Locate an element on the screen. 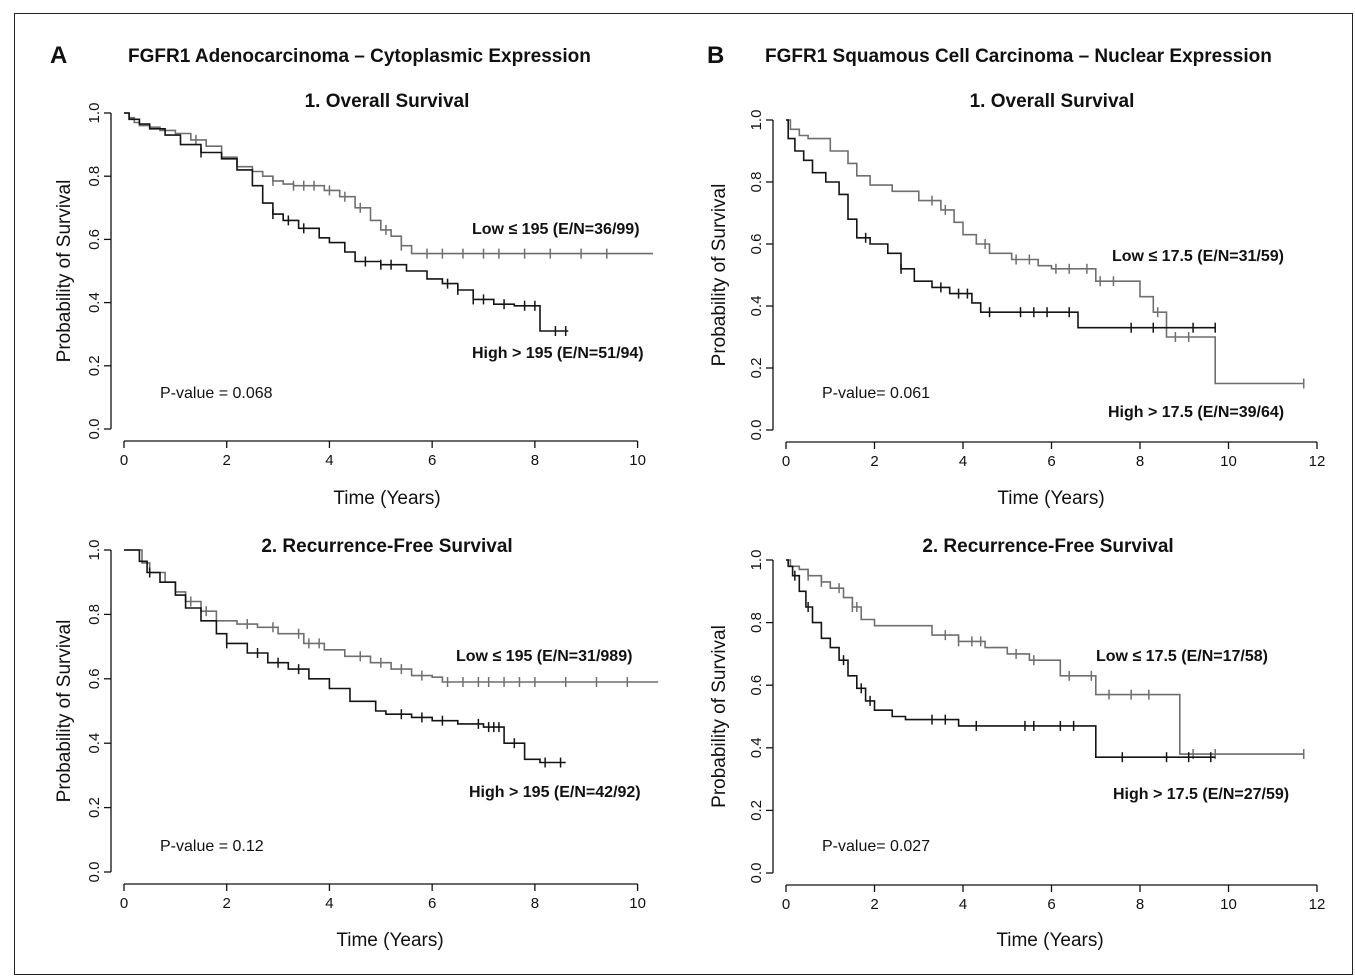 The image size is (1355, 977). panel-letter-b: B is located at coordinates (716, 55).